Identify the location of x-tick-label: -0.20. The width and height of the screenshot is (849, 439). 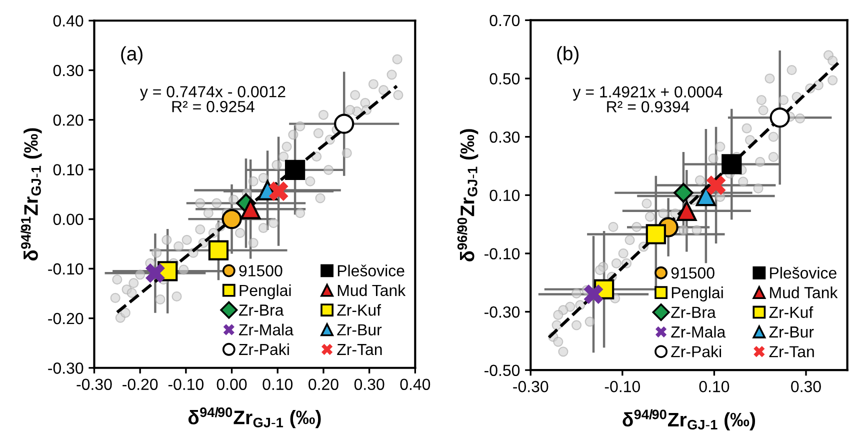
(140, 384).